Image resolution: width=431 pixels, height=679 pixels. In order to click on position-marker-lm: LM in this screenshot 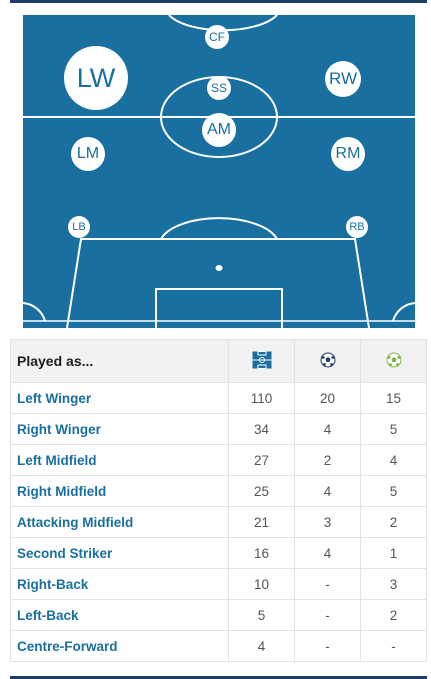, I will do `click(88, 154)`.